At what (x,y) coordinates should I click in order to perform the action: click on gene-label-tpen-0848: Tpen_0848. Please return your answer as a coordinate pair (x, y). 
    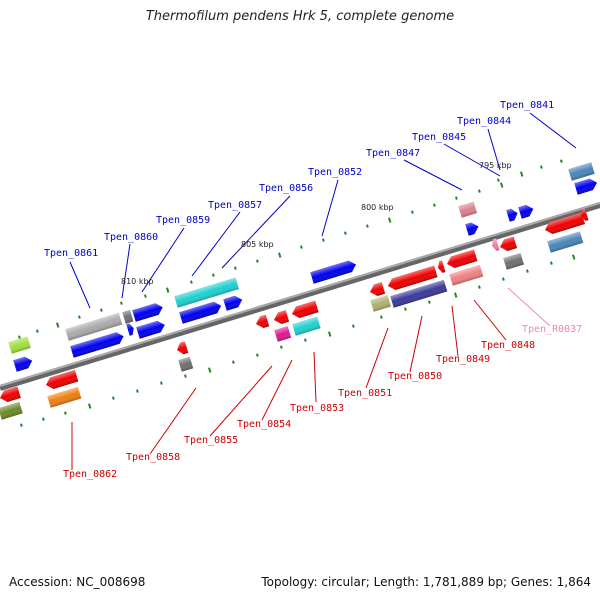
    Looking at the image, I should click on (508, 345).